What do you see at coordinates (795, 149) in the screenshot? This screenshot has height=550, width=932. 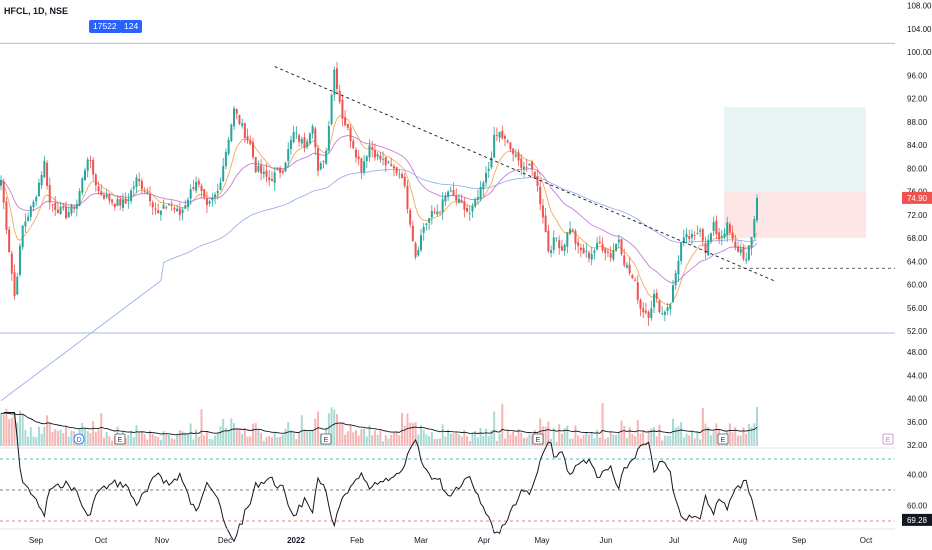 I see `target-zone` at bounding box center [795, 149].